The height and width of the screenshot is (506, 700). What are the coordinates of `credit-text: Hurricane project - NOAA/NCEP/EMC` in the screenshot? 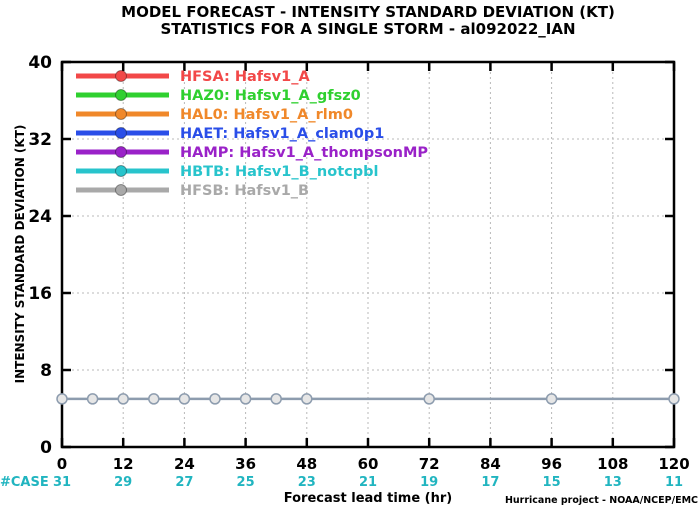 It's located at (601, 500).